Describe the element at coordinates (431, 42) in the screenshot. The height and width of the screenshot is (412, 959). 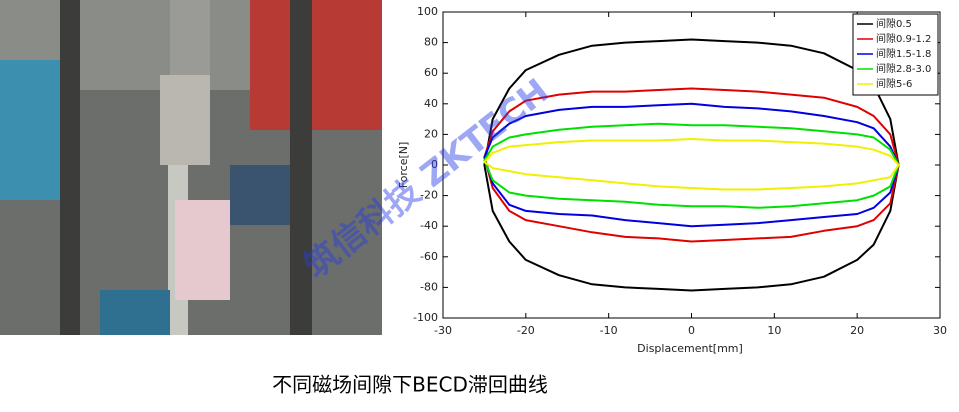
I see `y-tick-label: 80` at that location.